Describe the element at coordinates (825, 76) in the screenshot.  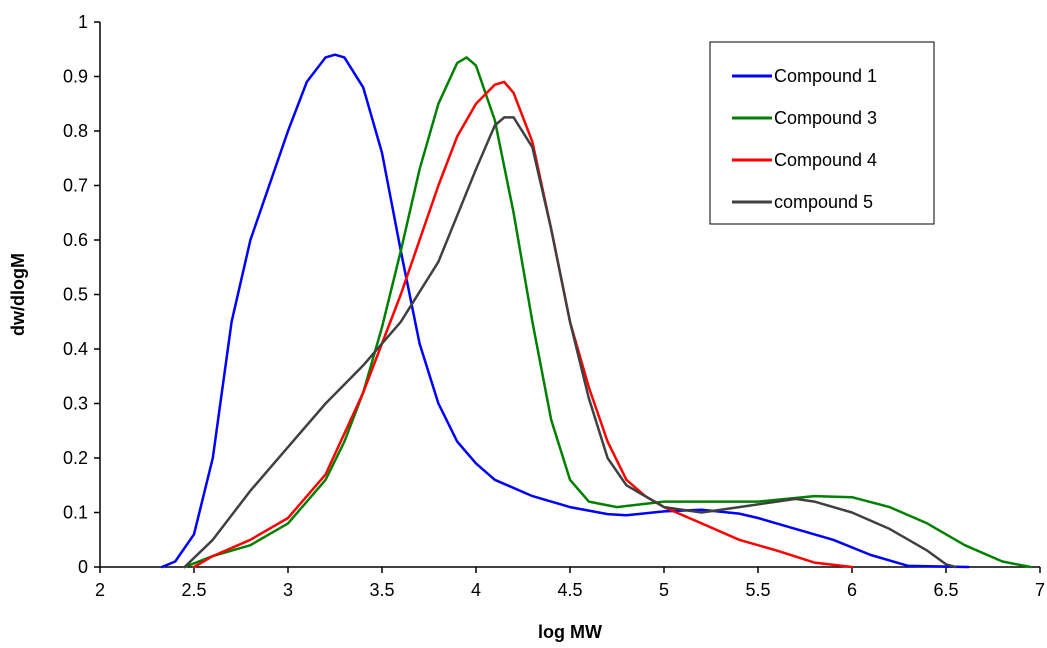
I see `legend-label: Compound 1` at that location.